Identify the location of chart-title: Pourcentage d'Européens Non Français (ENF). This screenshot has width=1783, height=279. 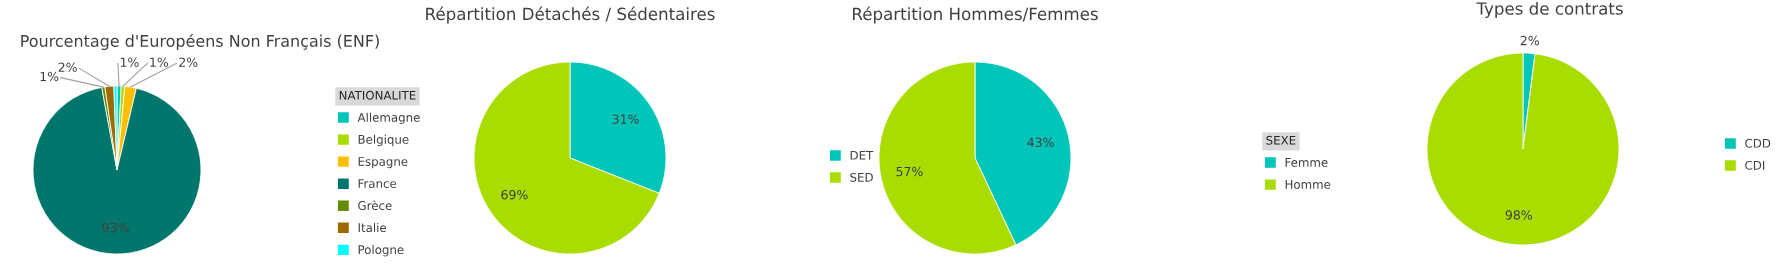
(200, 42).